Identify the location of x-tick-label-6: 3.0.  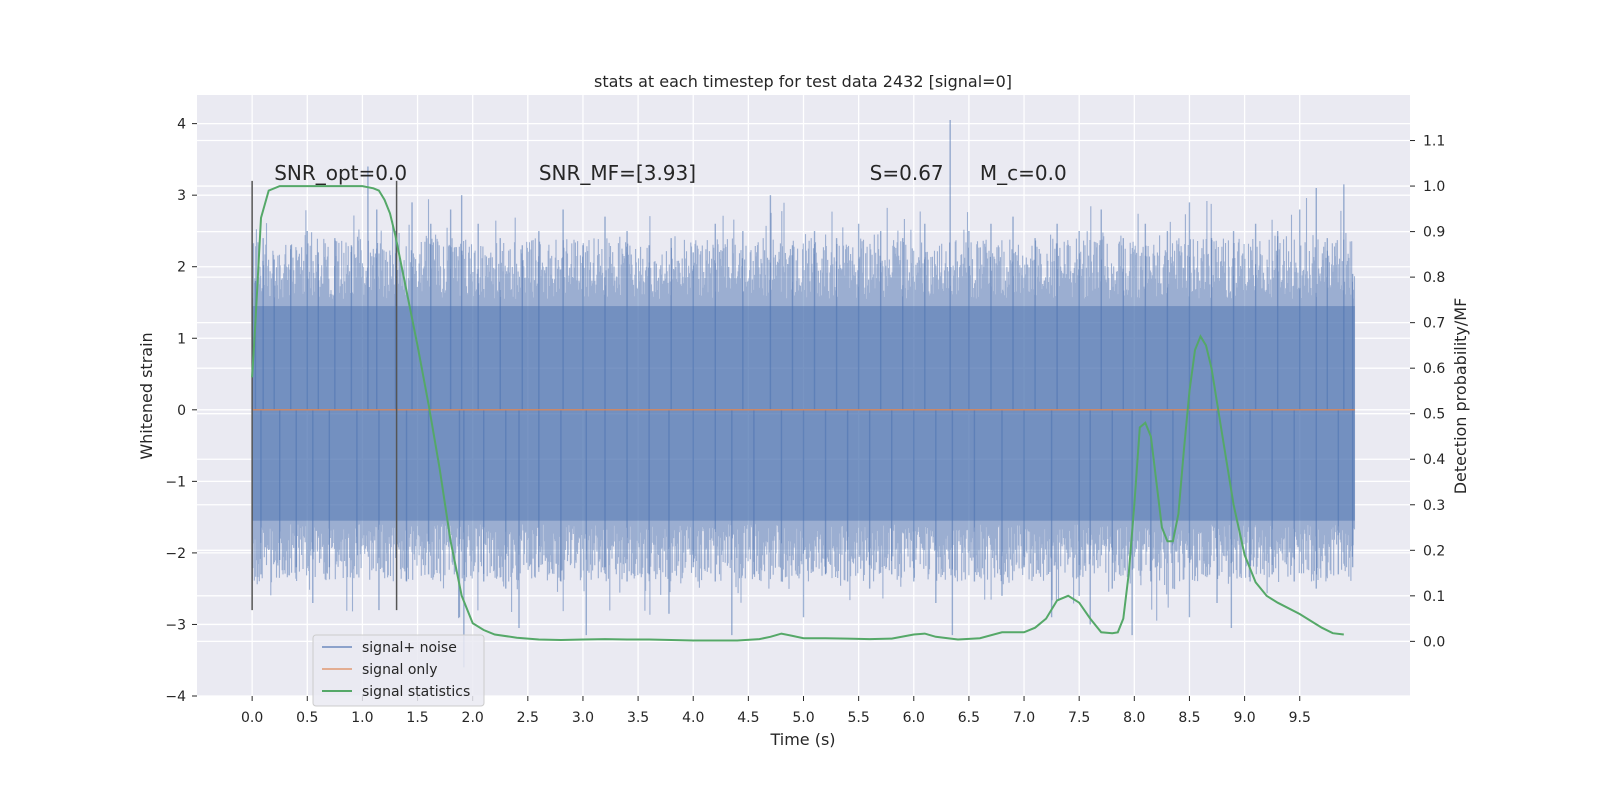
(583, 718).